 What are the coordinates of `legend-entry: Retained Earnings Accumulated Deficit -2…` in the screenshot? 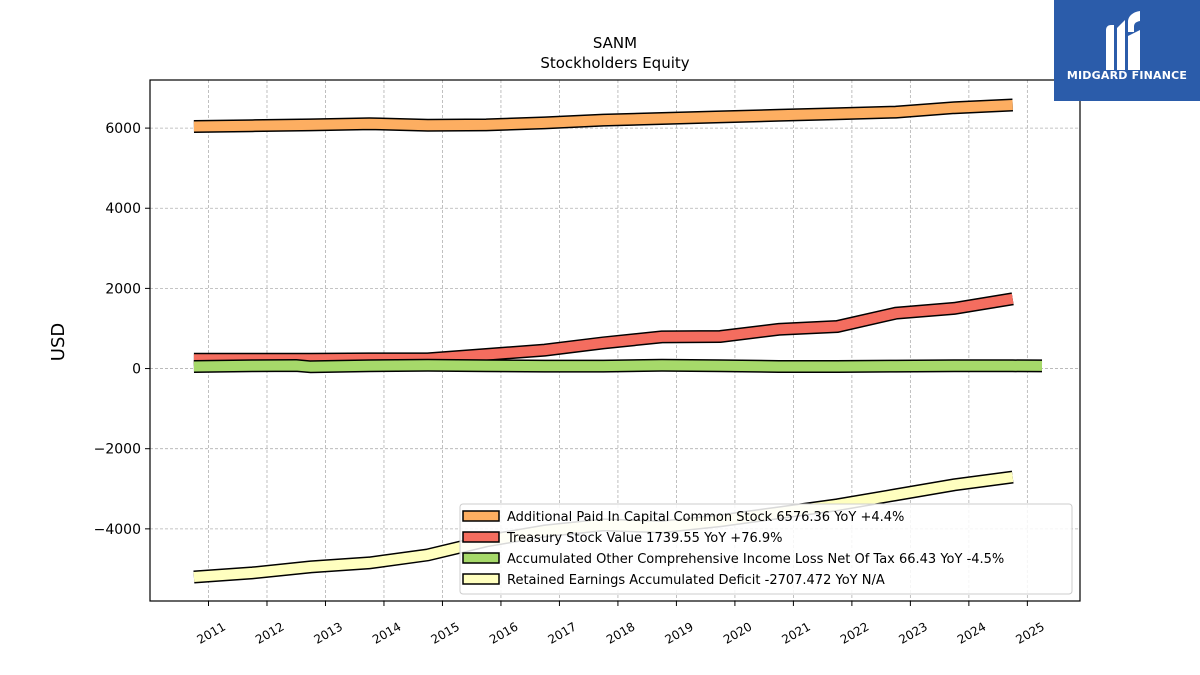 It's located at (696, 580).